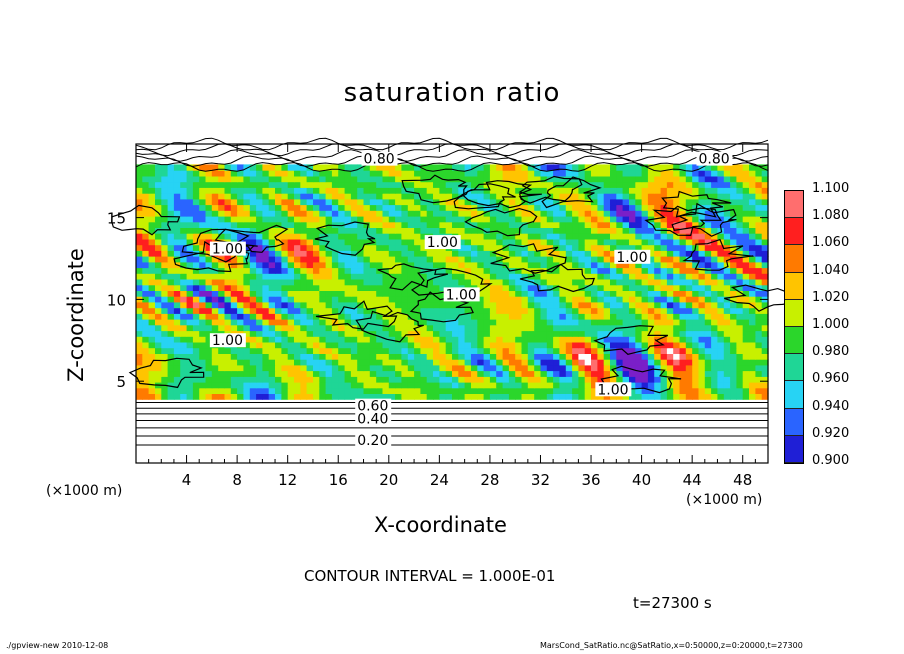 The image size is (904, 654). I want to click on colorbar-segment, so click(794, 449).